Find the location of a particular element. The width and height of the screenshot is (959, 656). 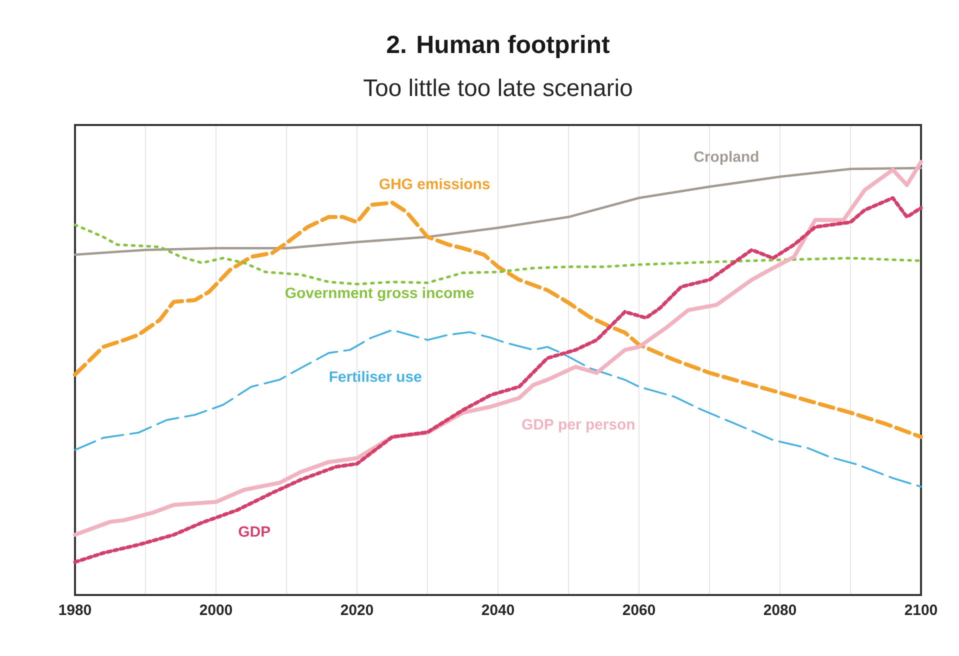

series-label: GDP per person is located at coordinates (578, 426).